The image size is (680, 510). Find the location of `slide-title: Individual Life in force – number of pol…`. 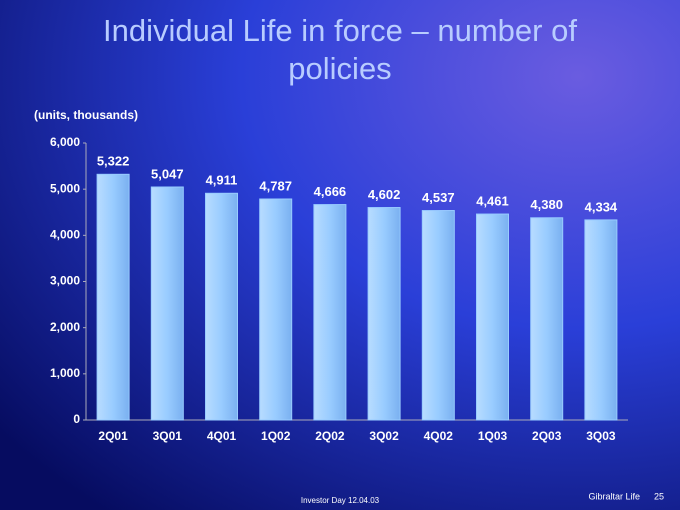

slide-title: Individual Life in force – number of pol… is located at coordinates (340, 49).